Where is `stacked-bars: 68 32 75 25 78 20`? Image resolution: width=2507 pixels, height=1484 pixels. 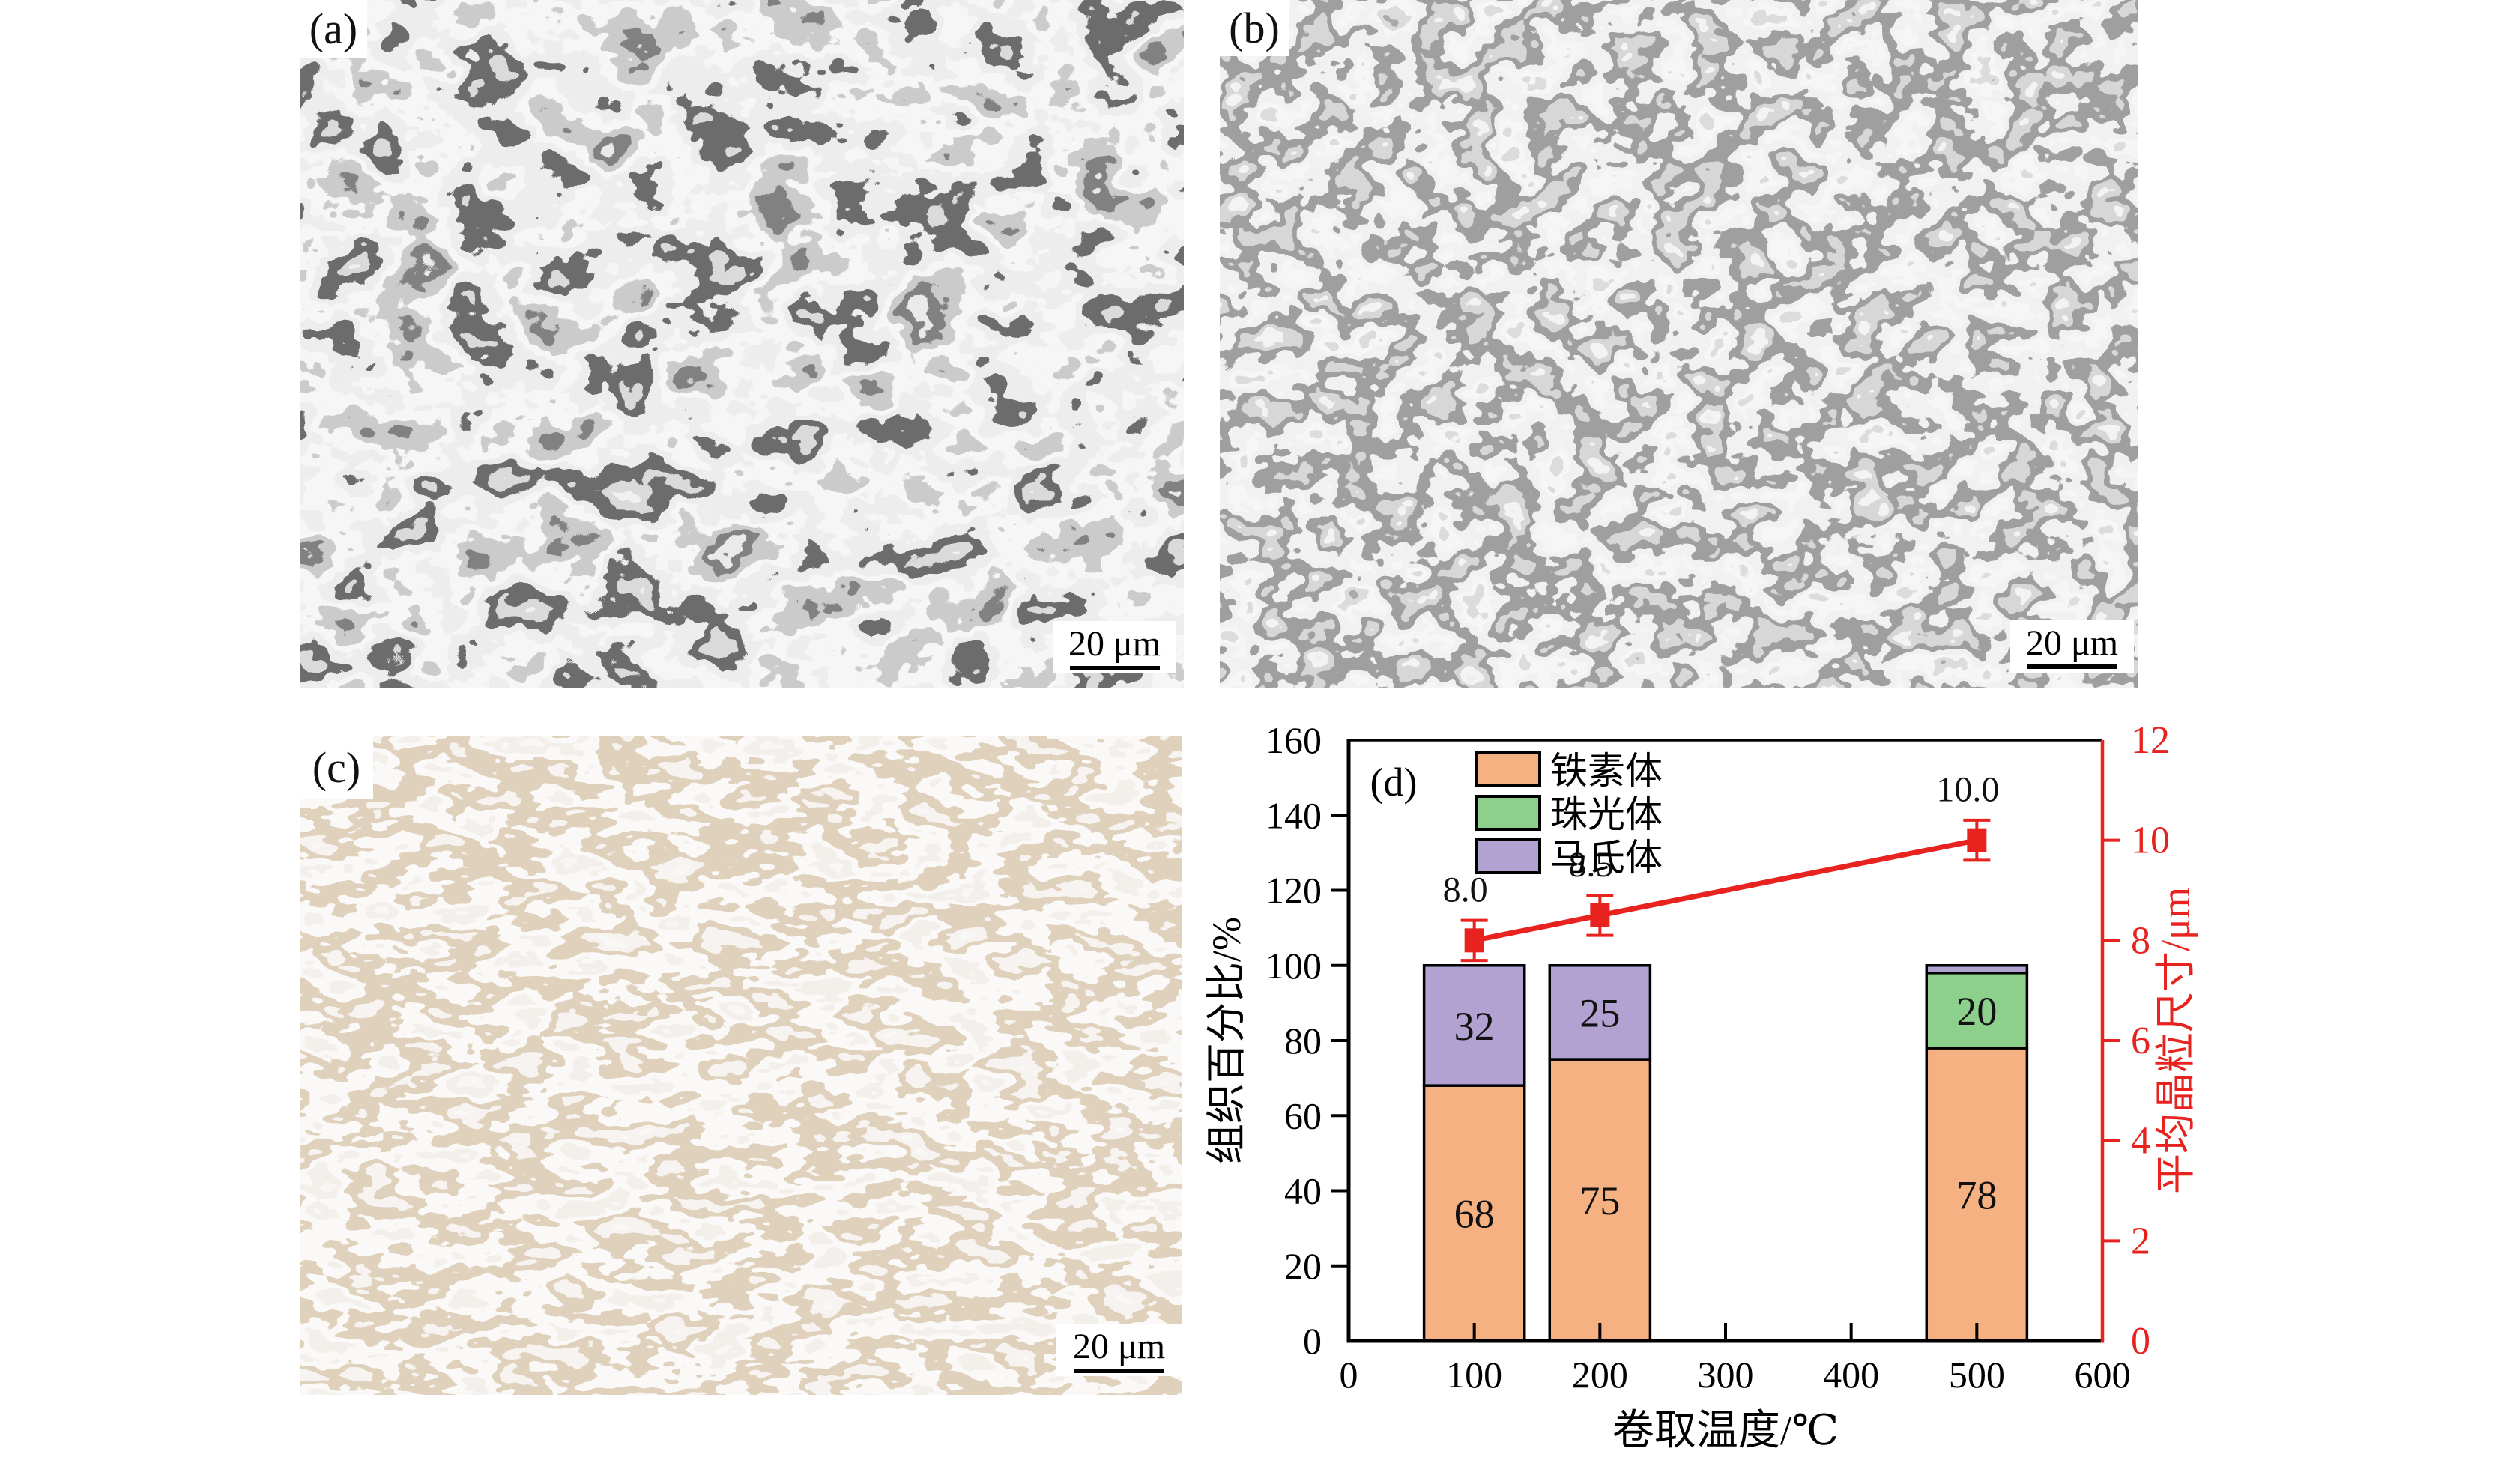 stacked-bars: 68 32 75 25 78 20 is located at coordinates (1725, 1153).